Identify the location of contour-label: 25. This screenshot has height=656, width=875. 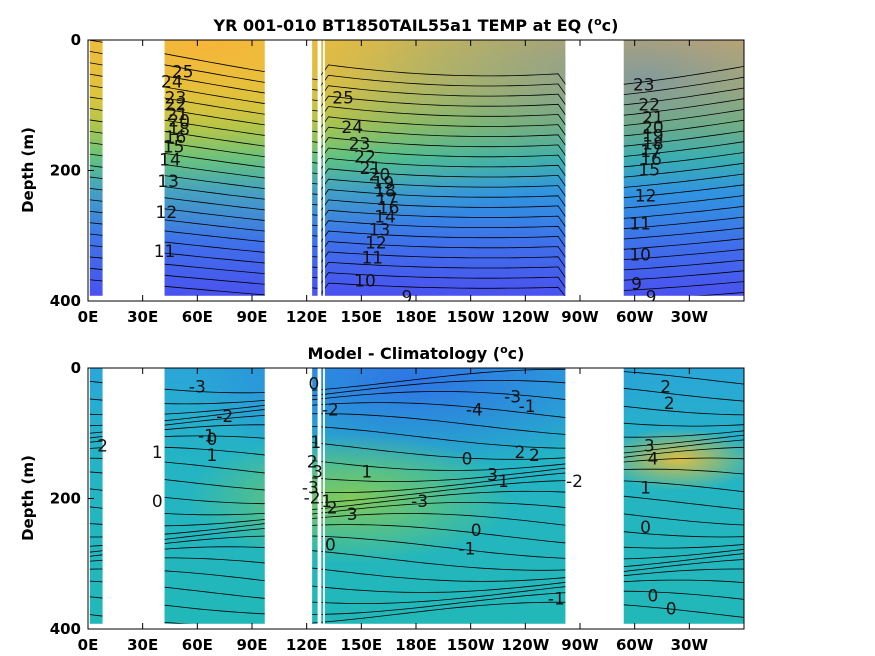
(183, 73).